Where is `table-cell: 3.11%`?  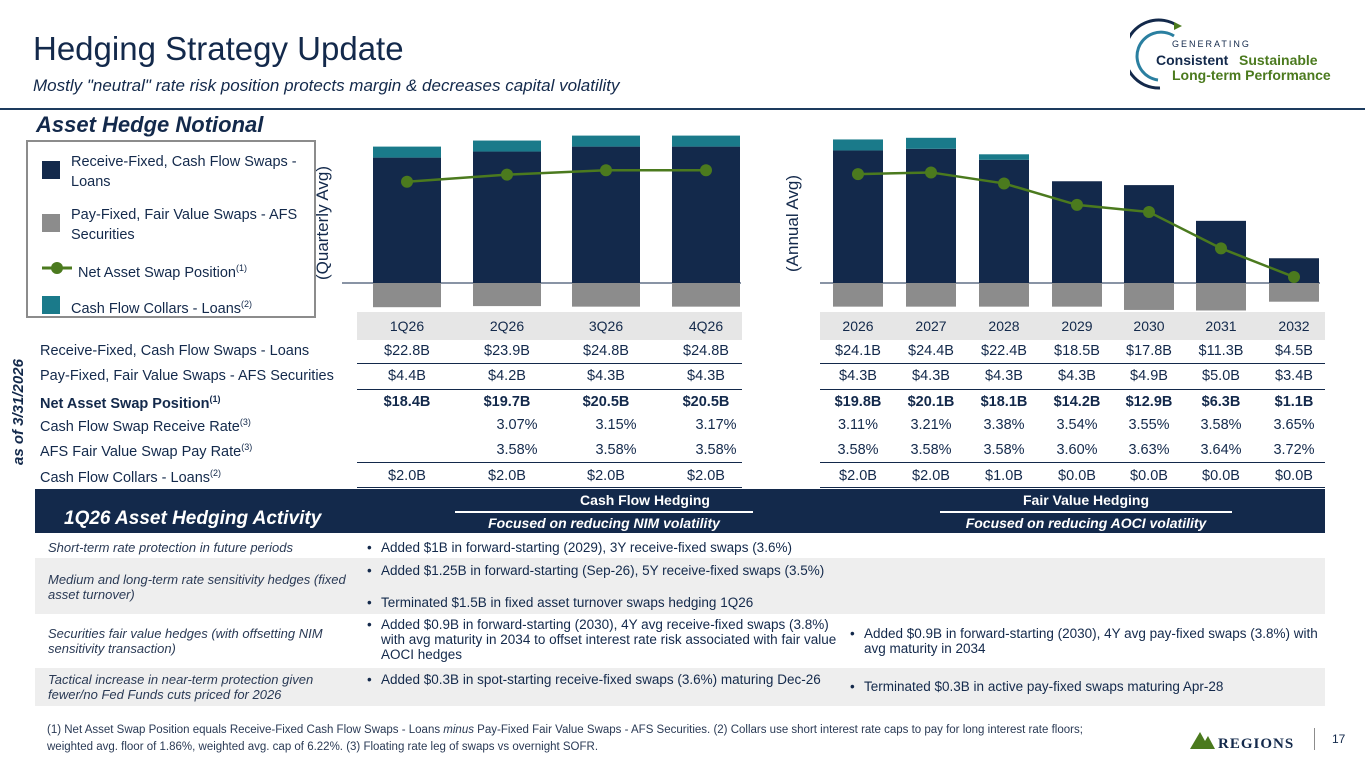
table-cell: 3.11% is located at coordinates (858, 425).